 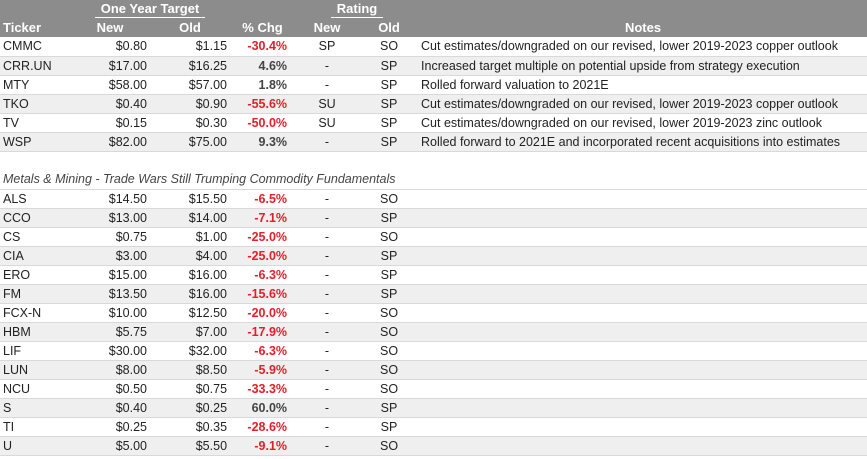 I want to click on group-rating-label: Rating, so click(x=357, y=9).